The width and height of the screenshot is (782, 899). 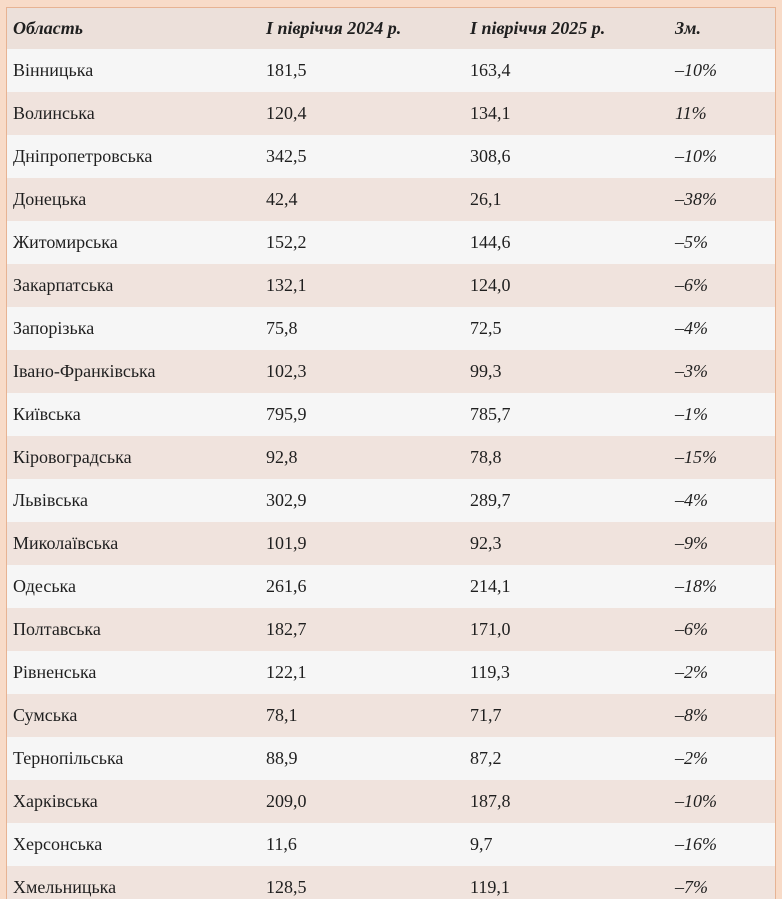 What do you see at coordinates (566, 758) in the screenshot?
I see `value-2025-cell: 87,2` at bounding box center [566, 758].